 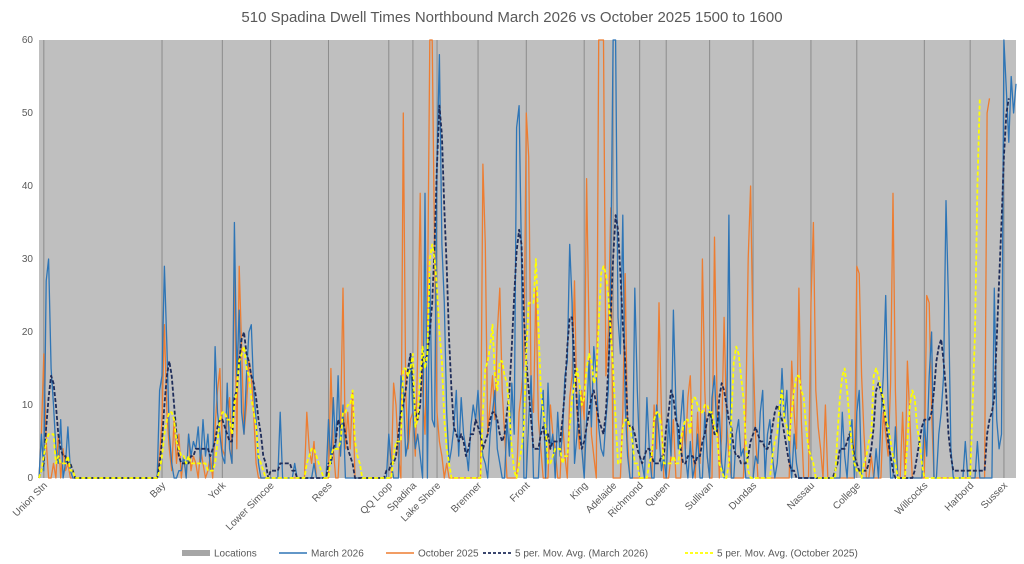 I want to click on x-tick-label: Sullivan, so click(x=699, y=496).